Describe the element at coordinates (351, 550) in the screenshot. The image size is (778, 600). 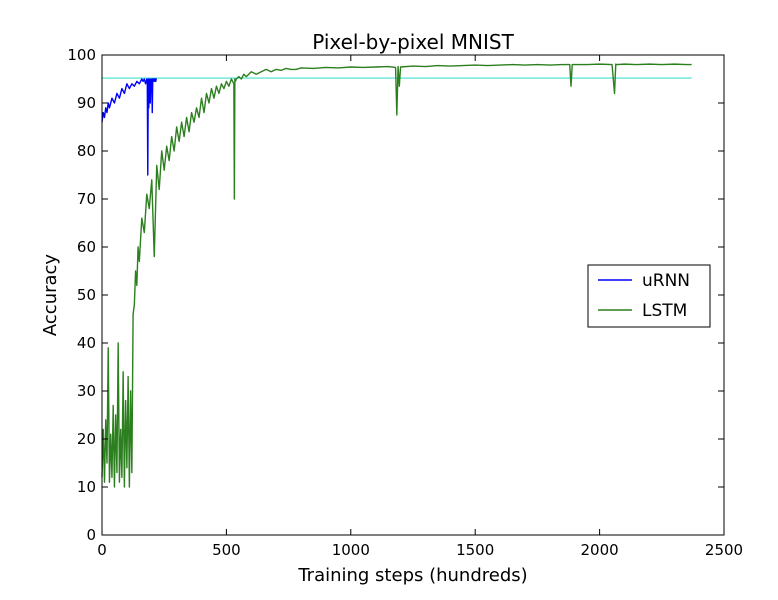
I see `x-tick-label: 1000` at that location.